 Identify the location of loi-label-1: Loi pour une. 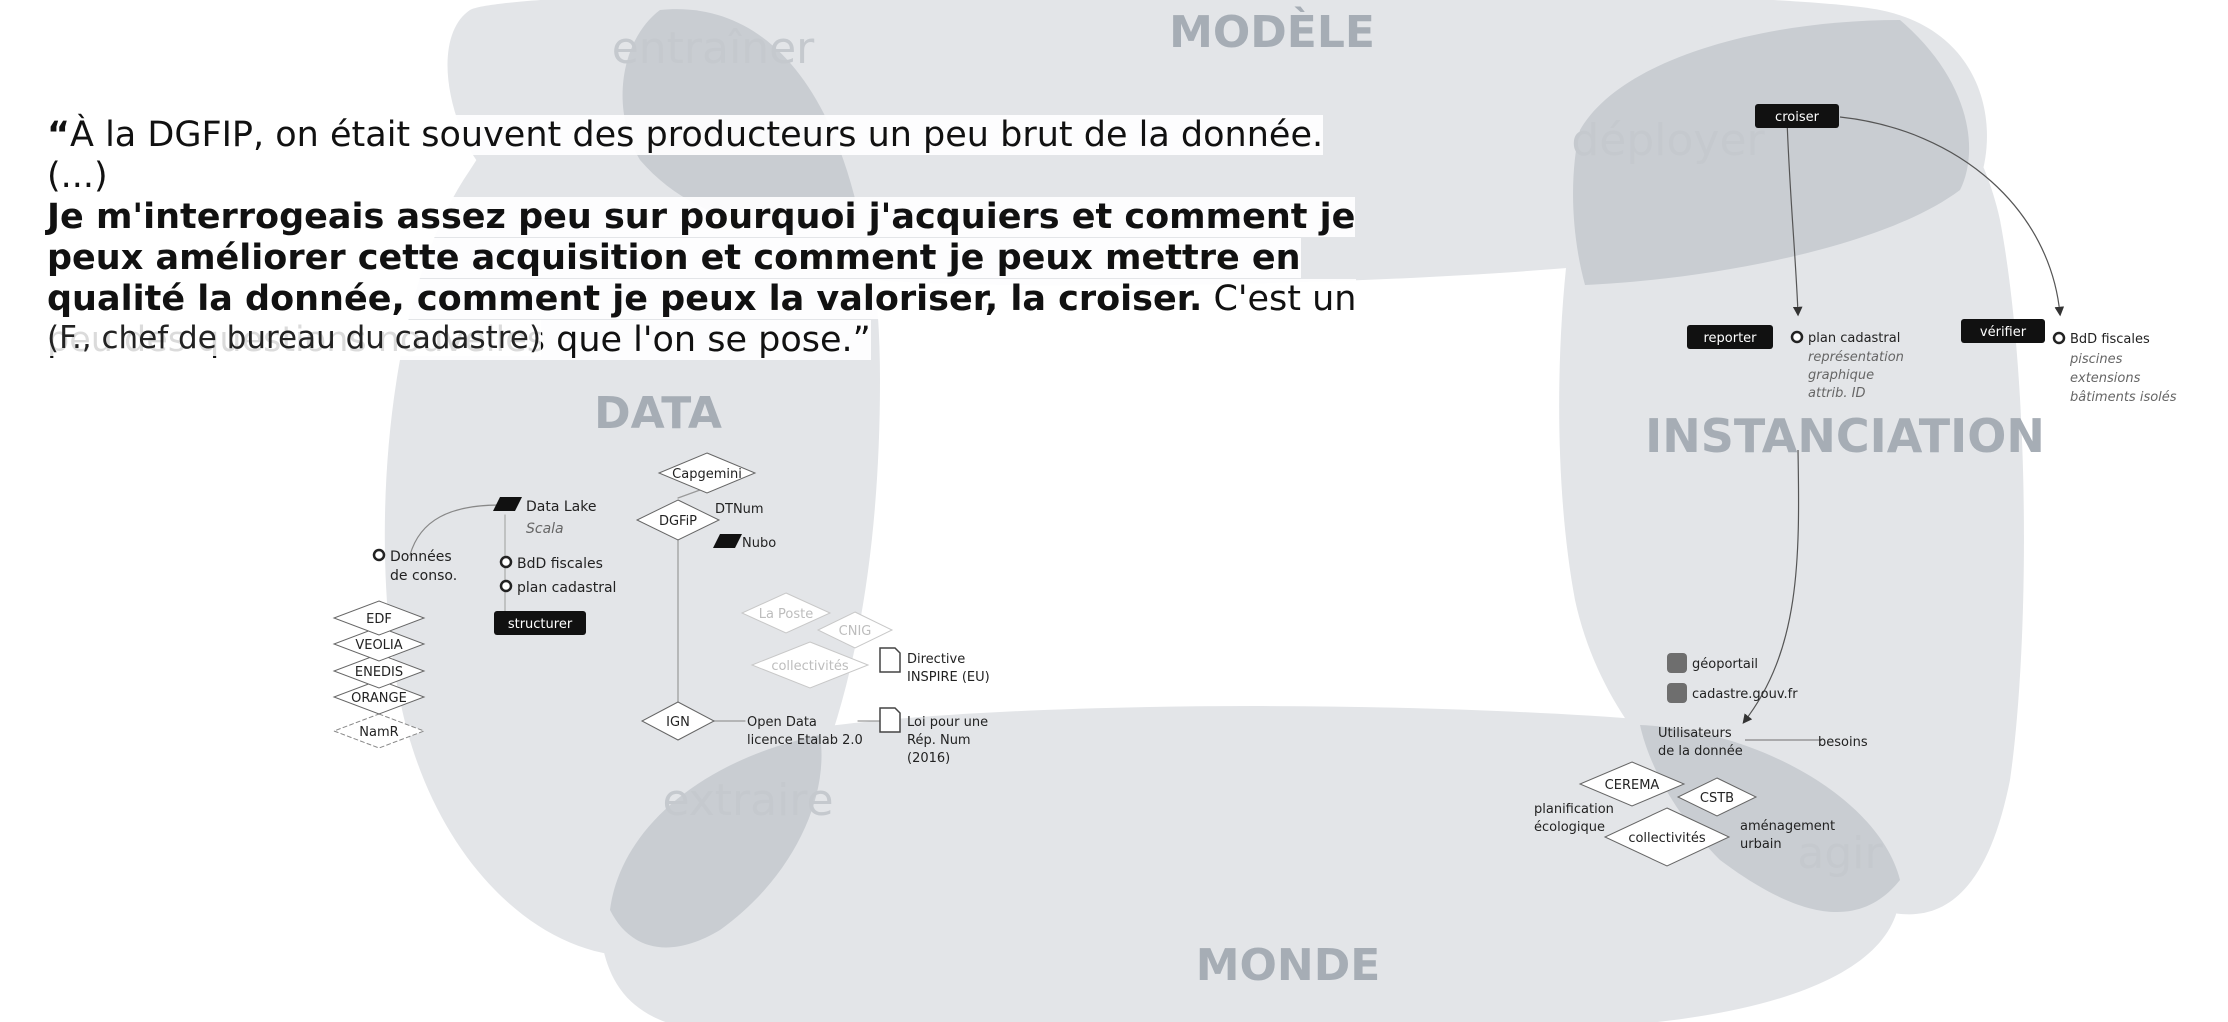
(947, 722).